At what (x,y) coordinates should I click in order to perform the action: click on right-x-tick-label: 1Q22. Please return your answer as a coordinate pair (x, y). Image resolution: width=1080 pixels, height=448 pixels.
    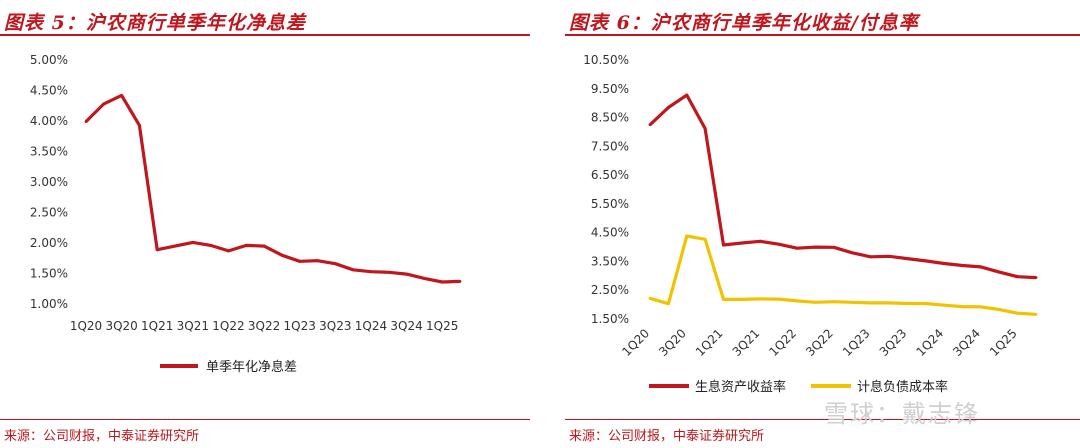
    Looking at the image, I should click on (782, 342).